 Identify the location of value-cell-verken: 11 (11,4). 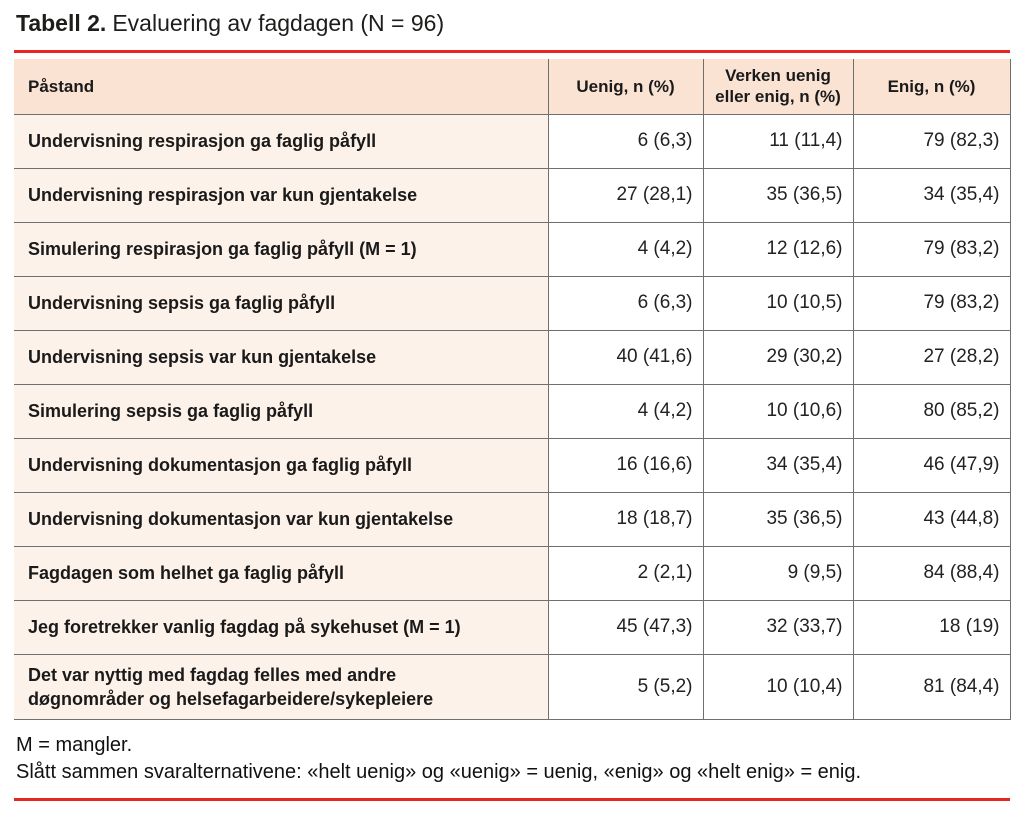
(778, 141).